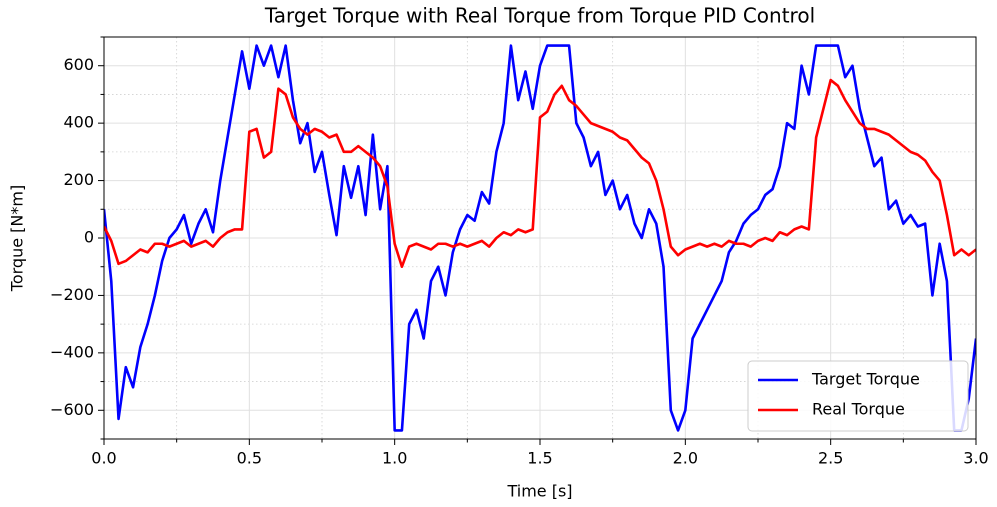 The width and height of the screenshot is (997, 507). Describe the element at coordinates (865, 379) in the screenshot. I see `legend-label: Target Torque` at that location.